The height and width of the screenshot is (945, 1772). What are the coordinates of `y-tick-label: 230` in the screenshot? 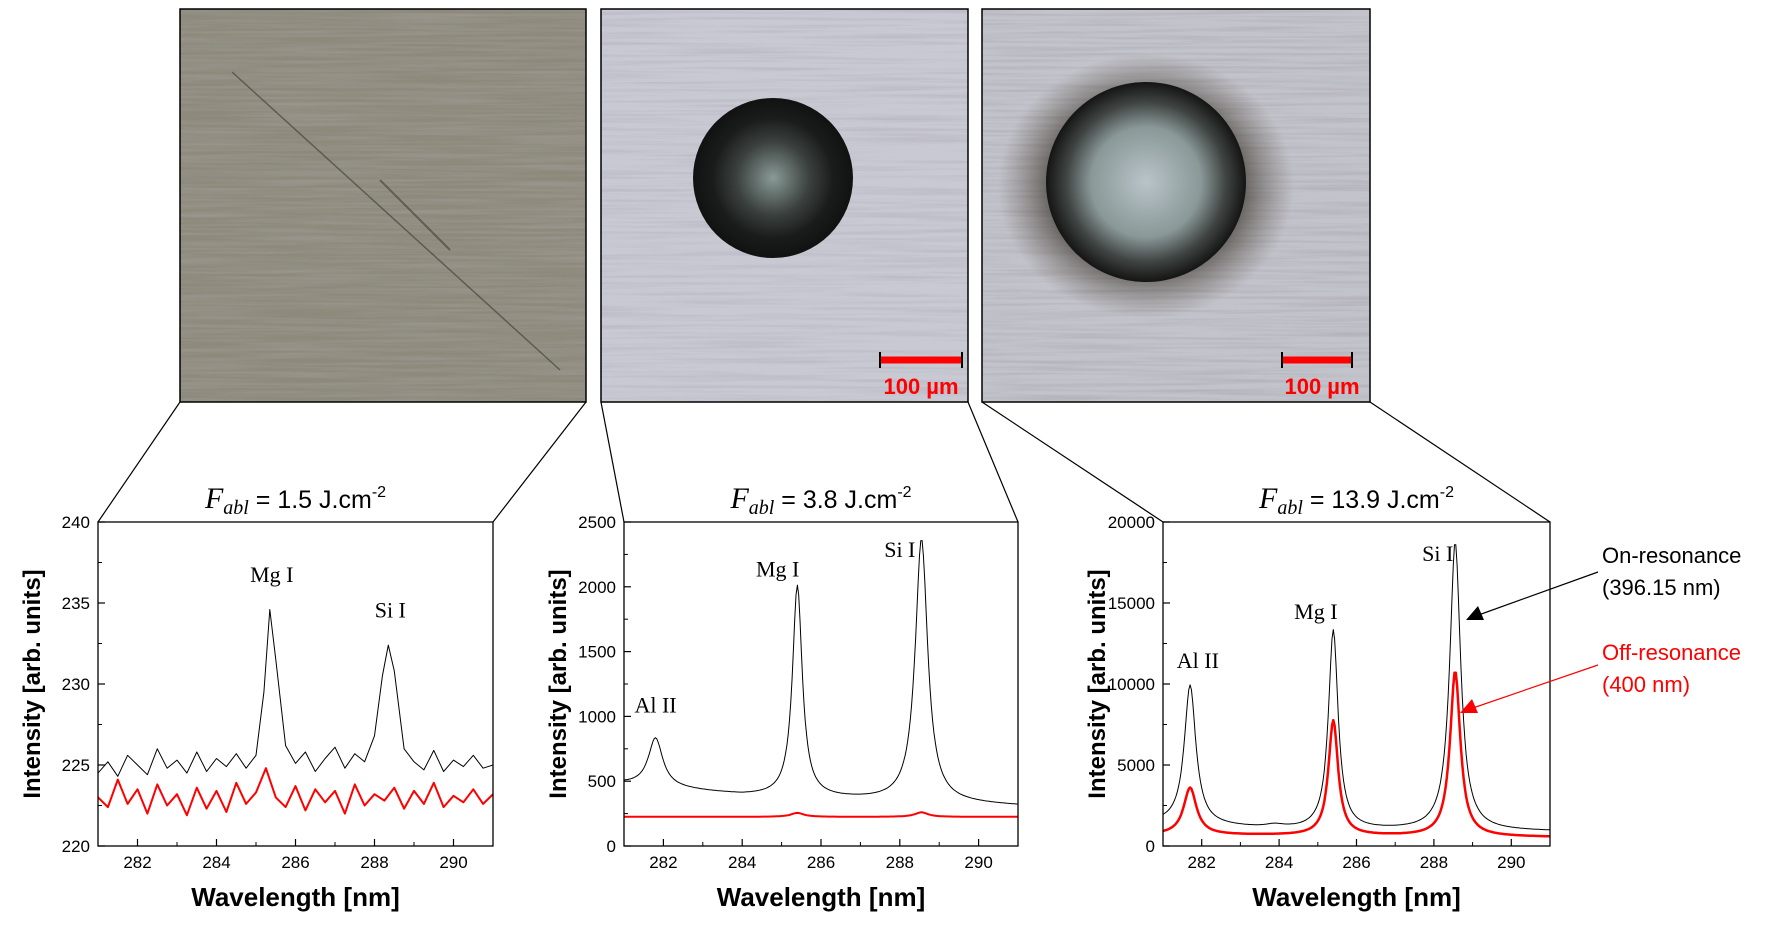 It's located at (76, 684).